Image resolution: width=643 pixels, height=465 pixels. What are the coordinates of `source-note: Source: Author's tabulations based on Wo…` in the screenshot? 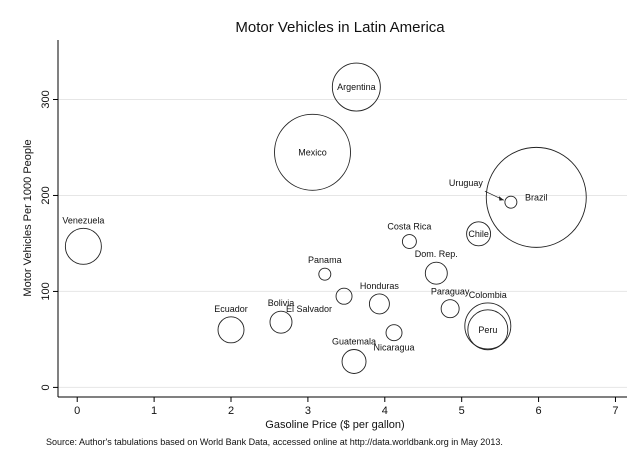 It's located at (274, 442).